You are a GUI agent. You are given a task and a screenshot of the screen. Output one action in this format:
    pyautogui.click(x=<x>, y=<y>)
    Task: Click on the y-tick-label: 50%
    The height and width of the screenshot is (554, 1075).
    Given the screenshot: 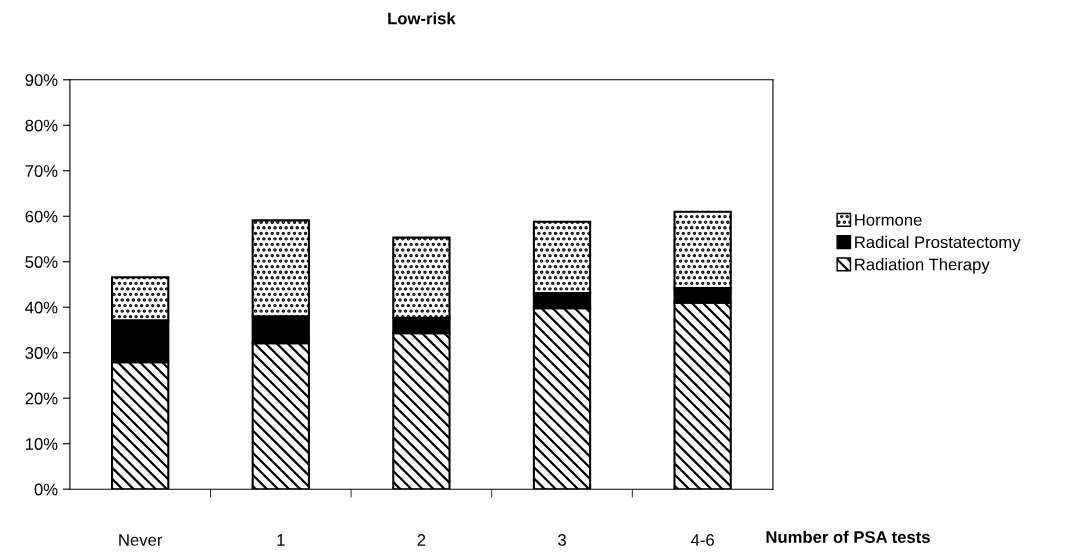 What is the action you would take?
    pyautogui.click(x=41, y=262)
    